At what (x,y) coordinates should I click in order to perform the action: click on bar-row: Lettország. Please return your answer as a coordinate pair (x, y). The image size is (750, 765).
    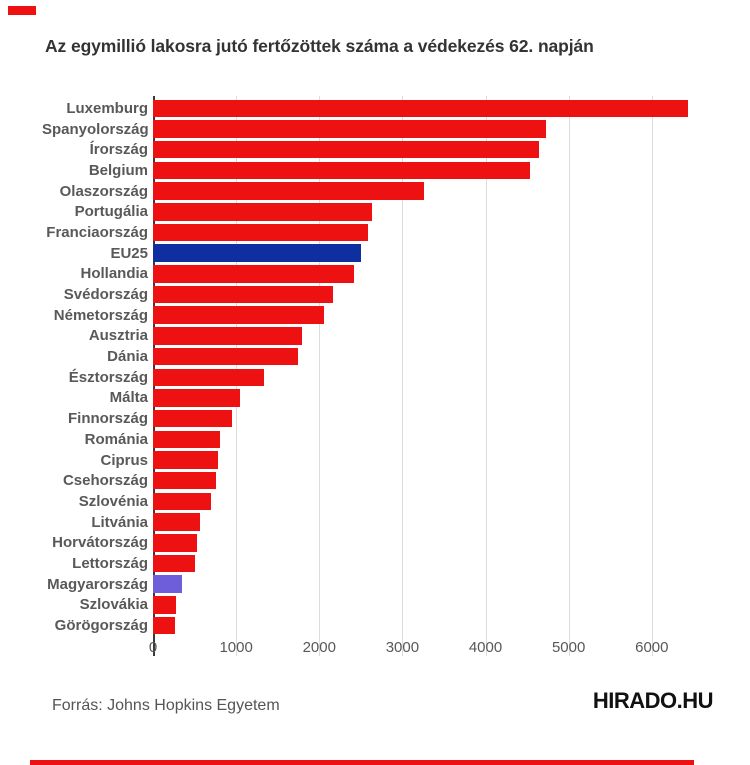
    Looking at the image, I should click on (376, 563).